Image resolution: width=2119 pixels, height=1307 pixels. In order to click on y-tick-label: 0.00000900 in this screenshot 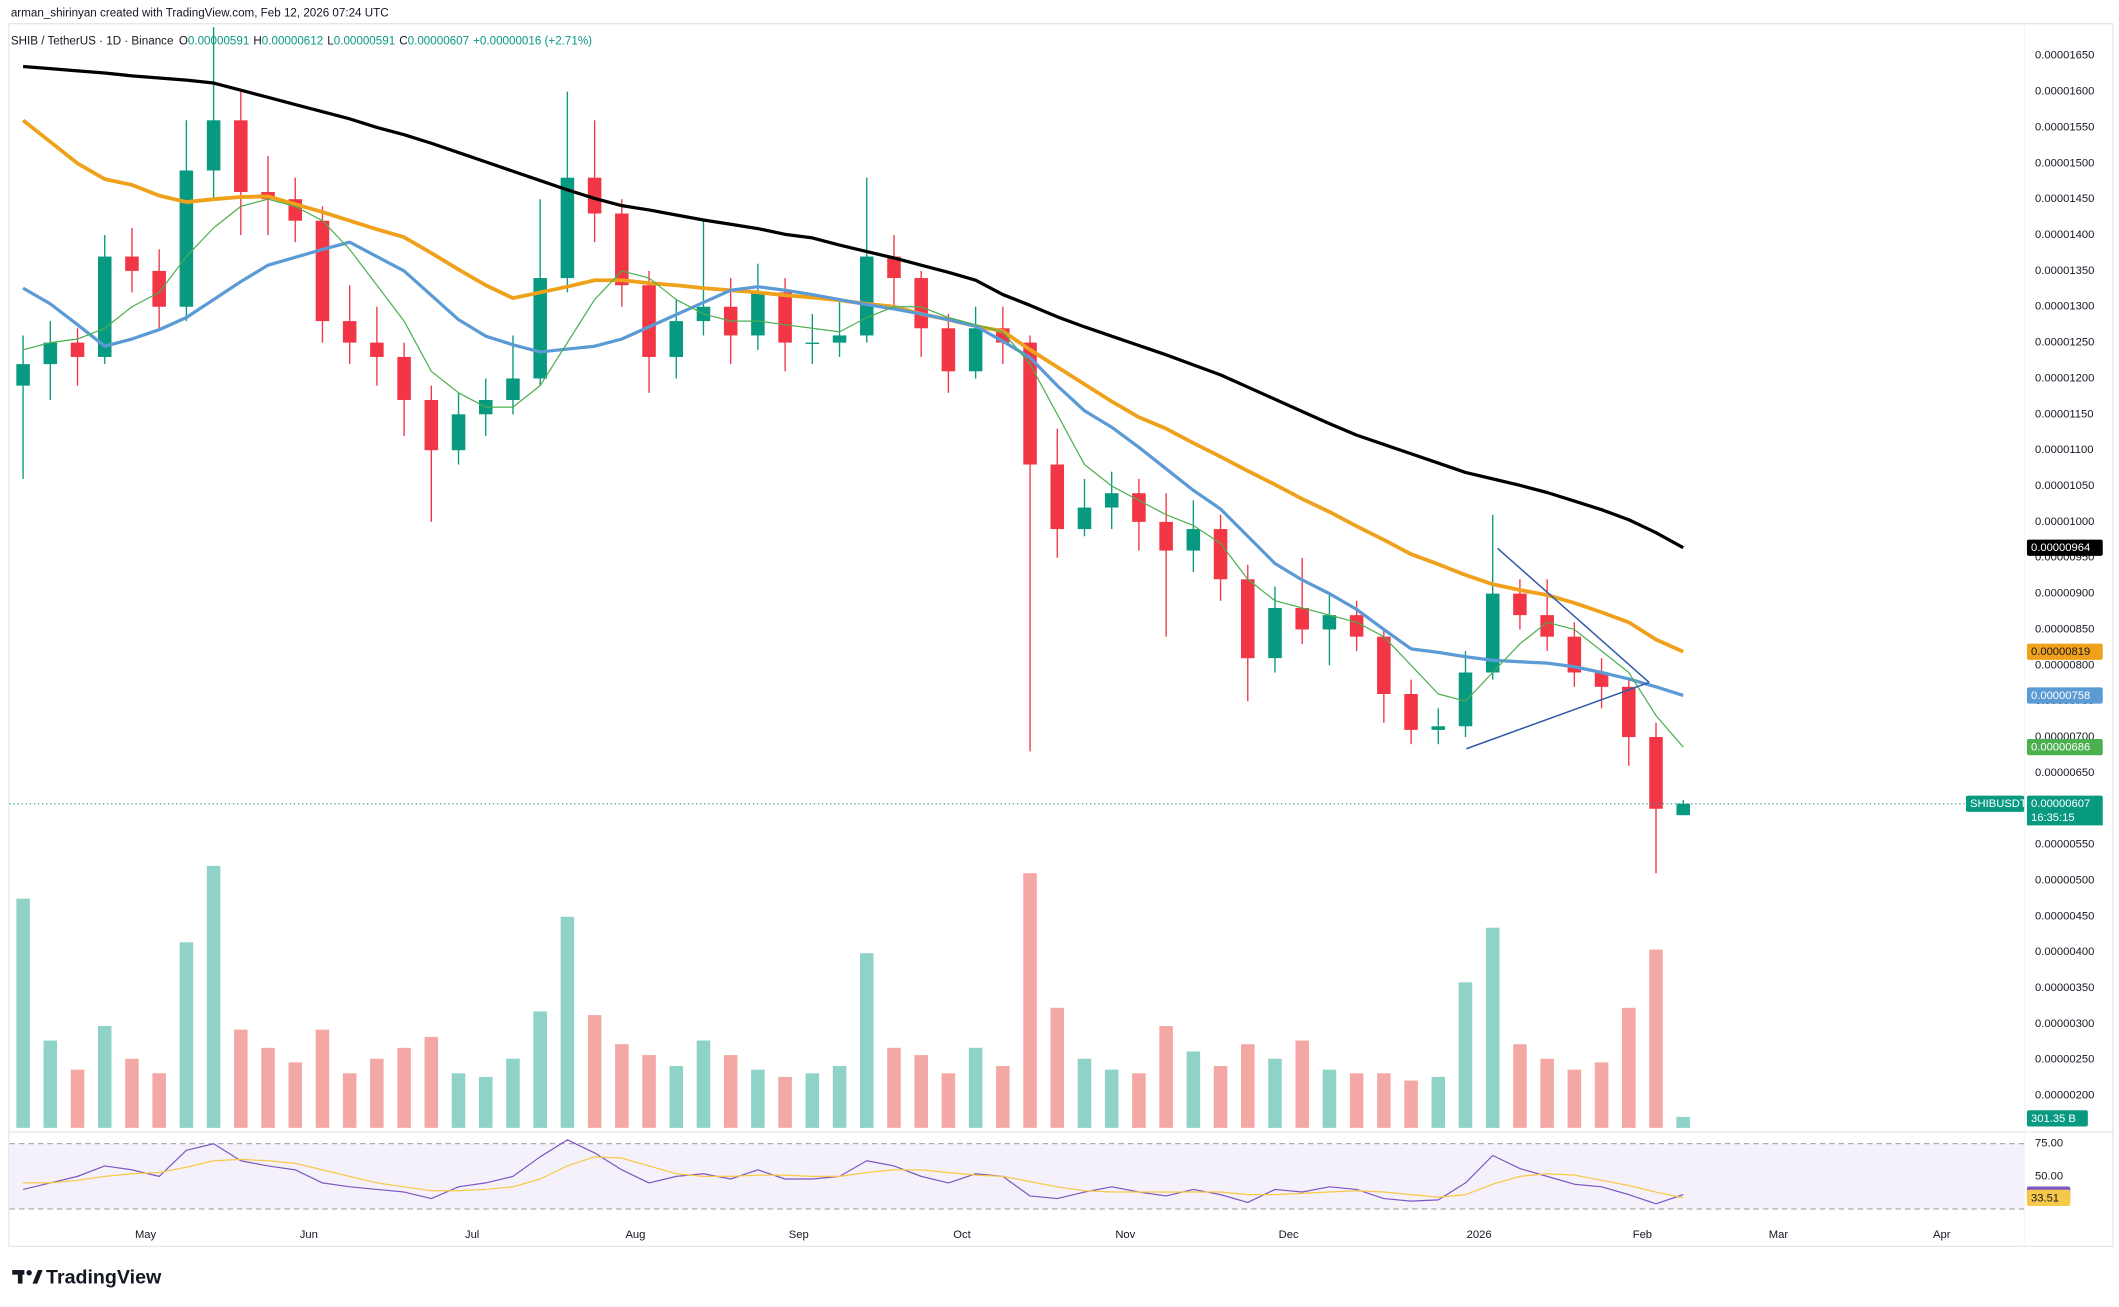, I will do `click(2064, 594)`.